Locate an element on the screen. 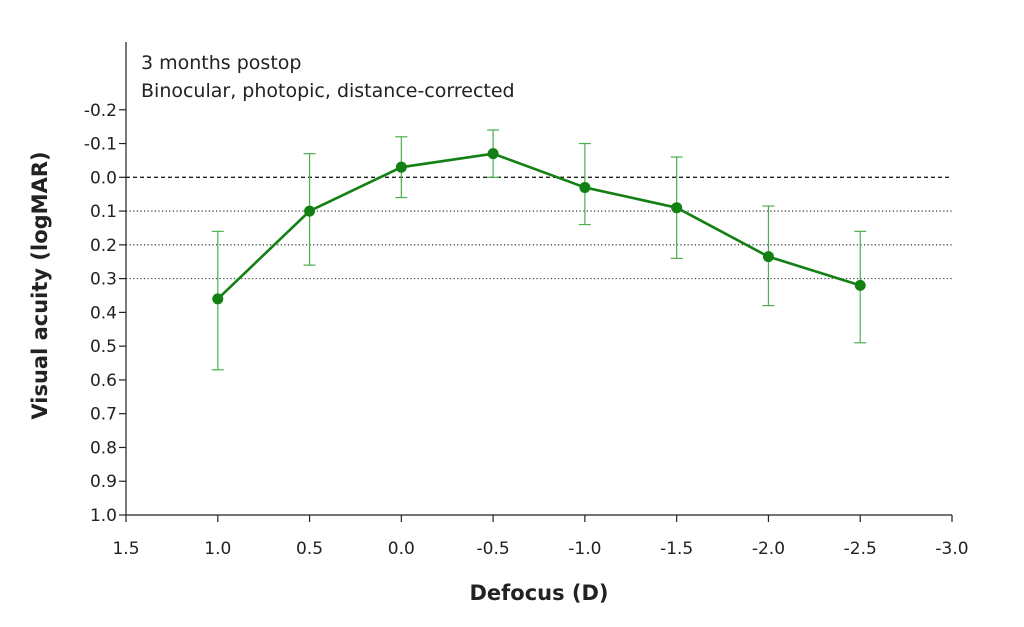 The image size is (1024, 627). y-tick-label: -0.1 is located at coordinates (100, 145).